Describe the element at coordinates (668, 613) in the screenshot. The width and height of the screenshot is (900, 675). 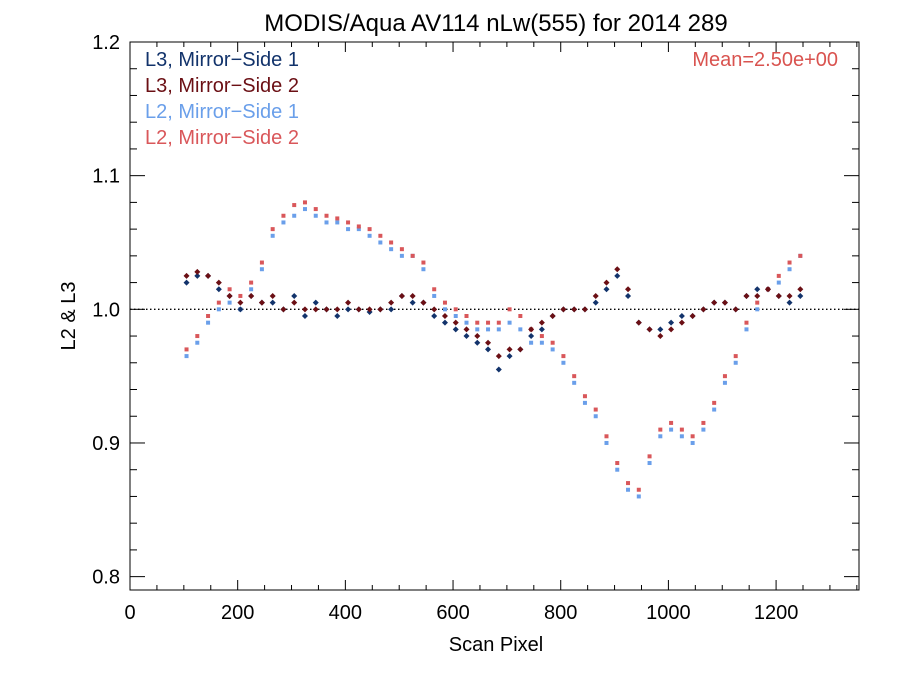
I see `x-tick-label: 1000` at that location.